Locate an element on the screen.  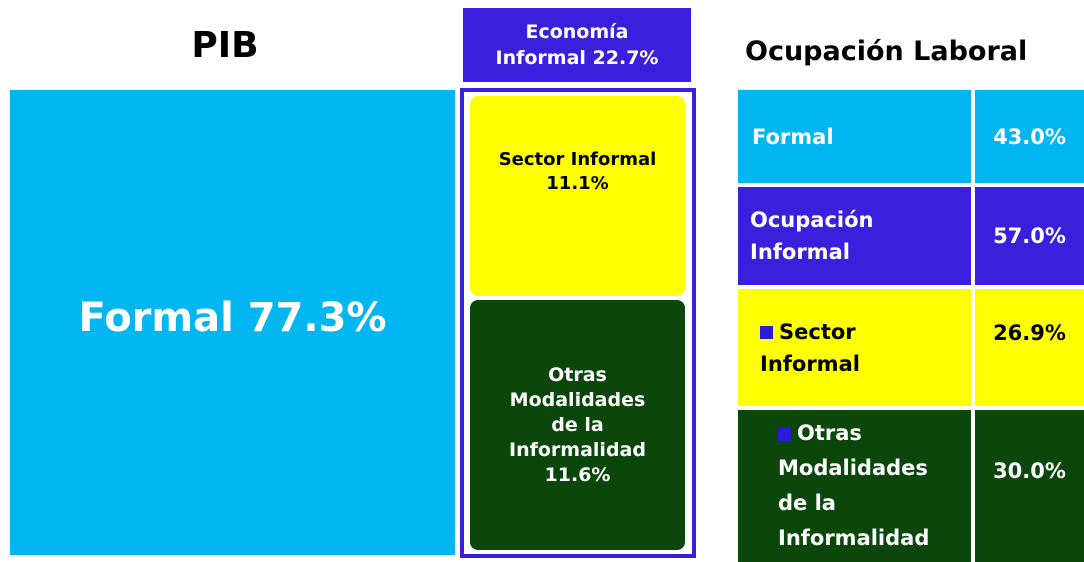
pib-title: PIB is located at coordinates (225, 45).